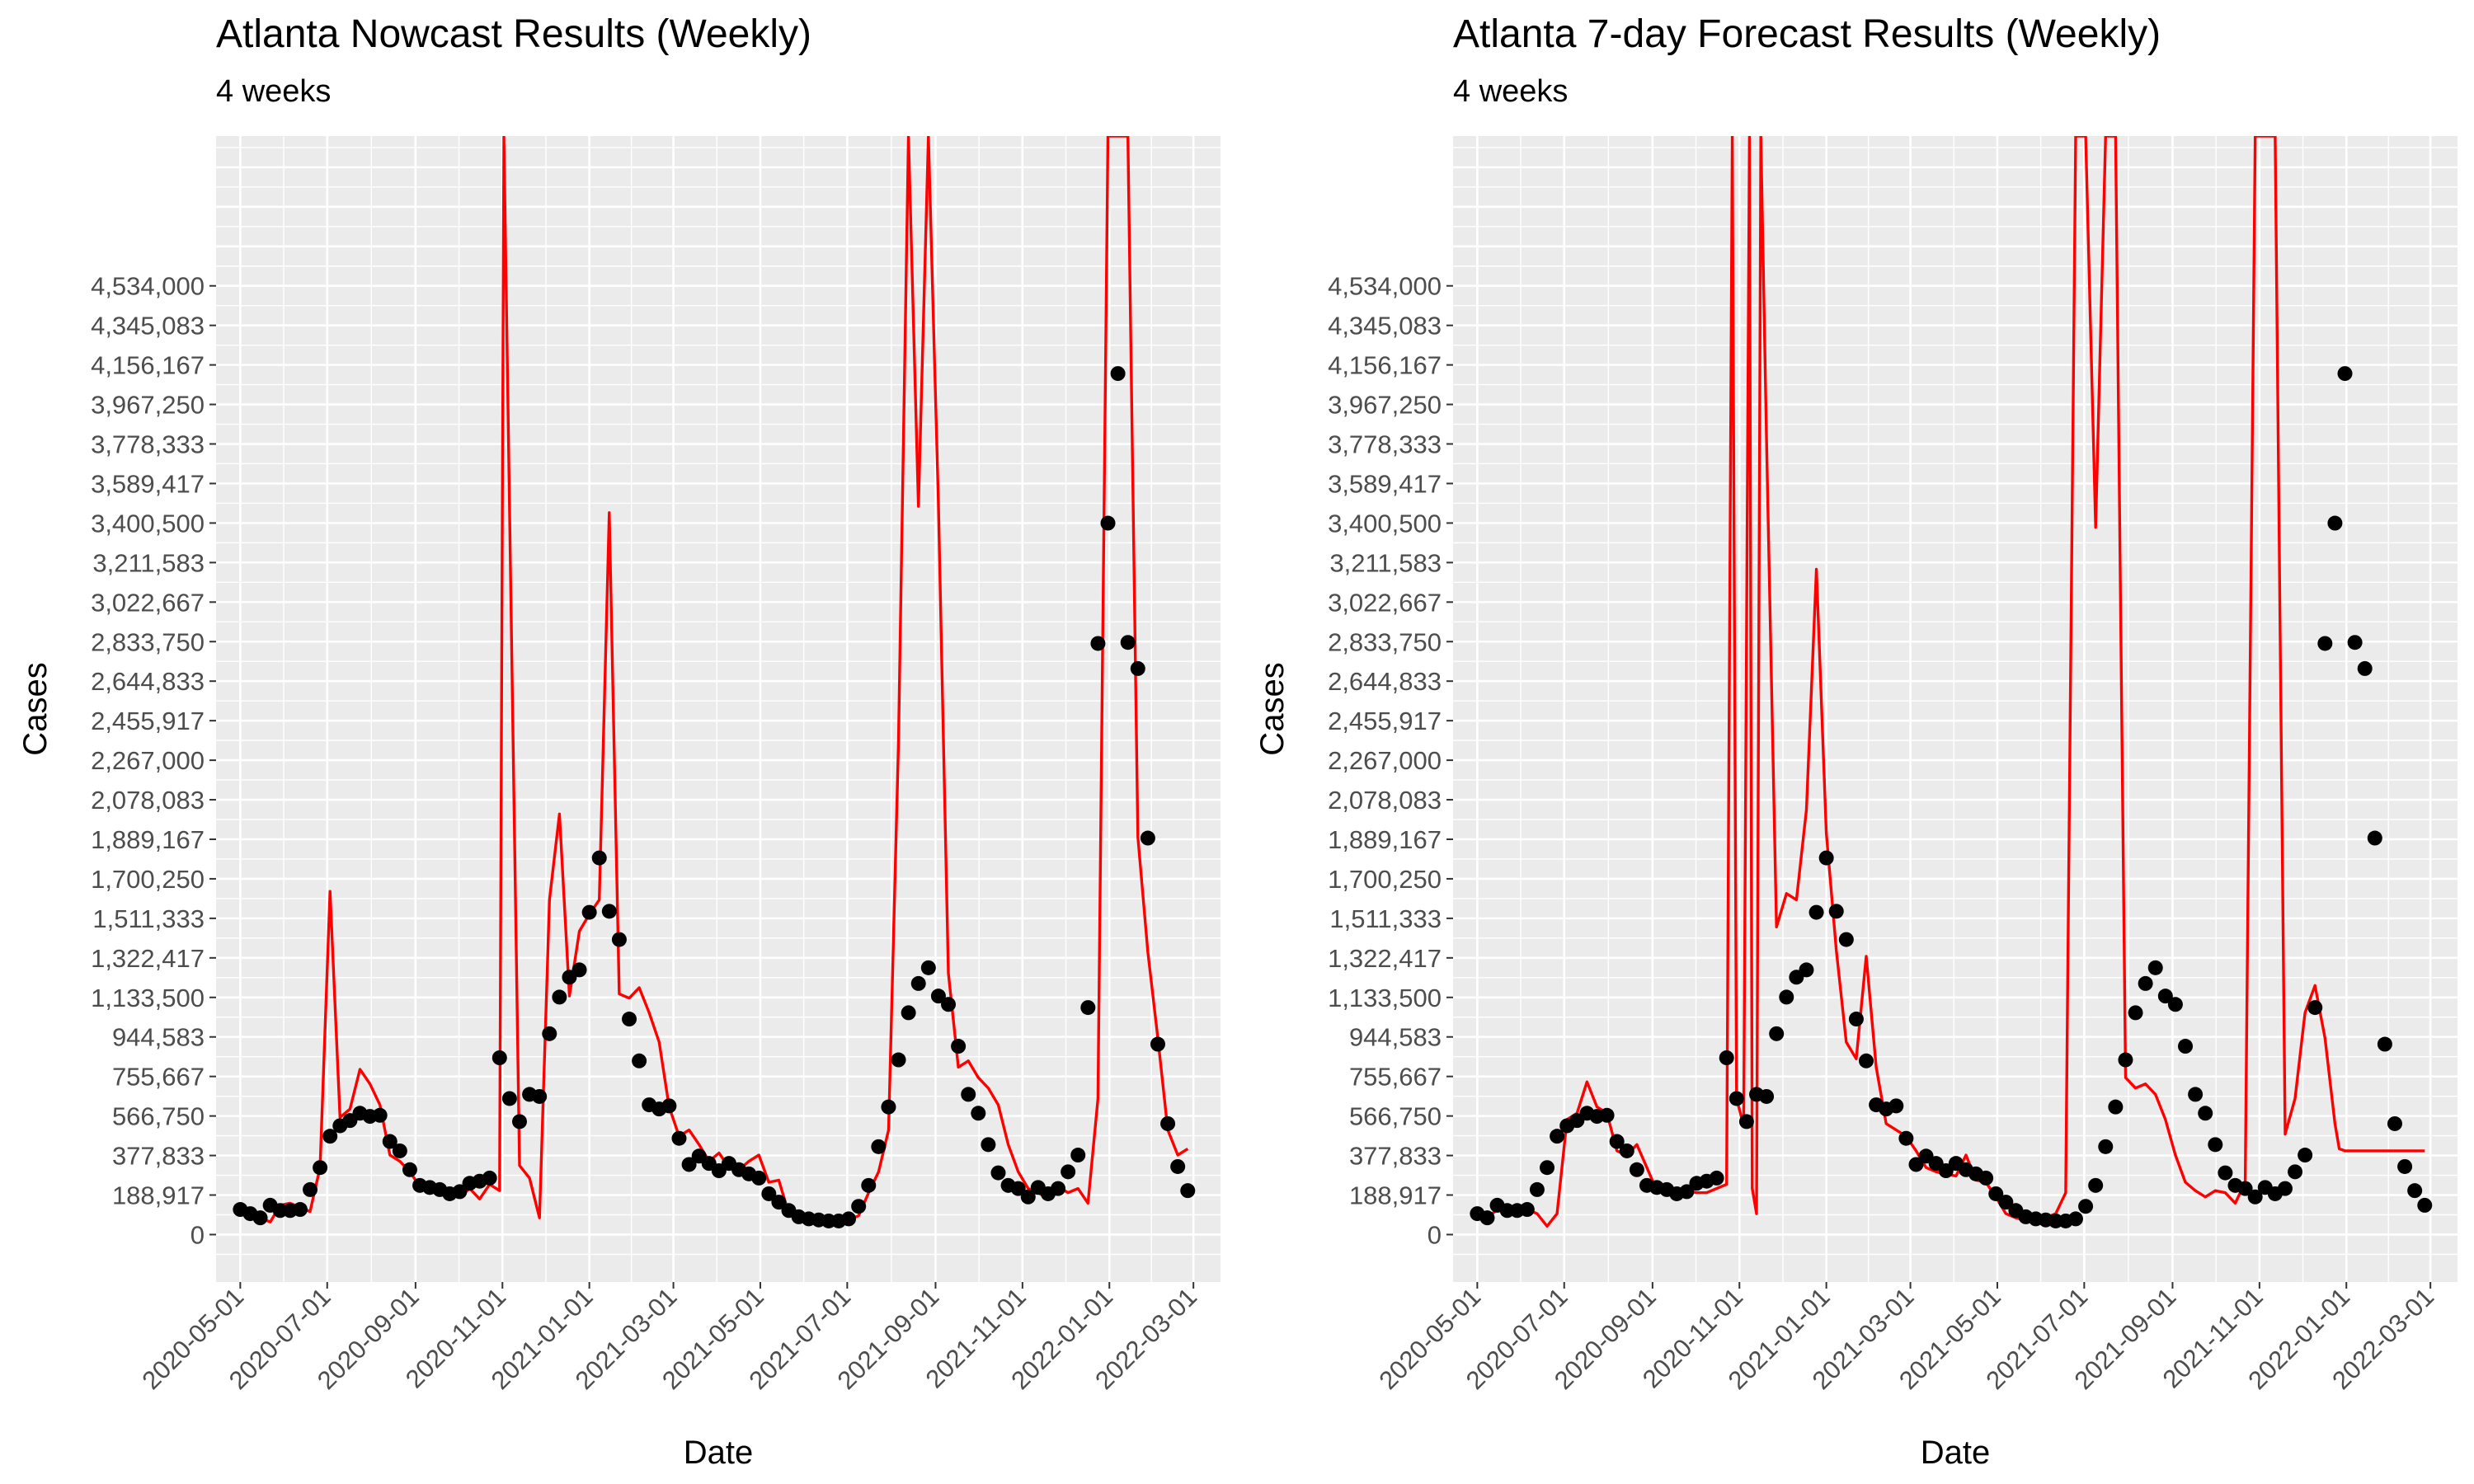 This screenshot has height=1484, width=2474. I want to click on y-tick-label: 3,778,333, so click(1385, 445).